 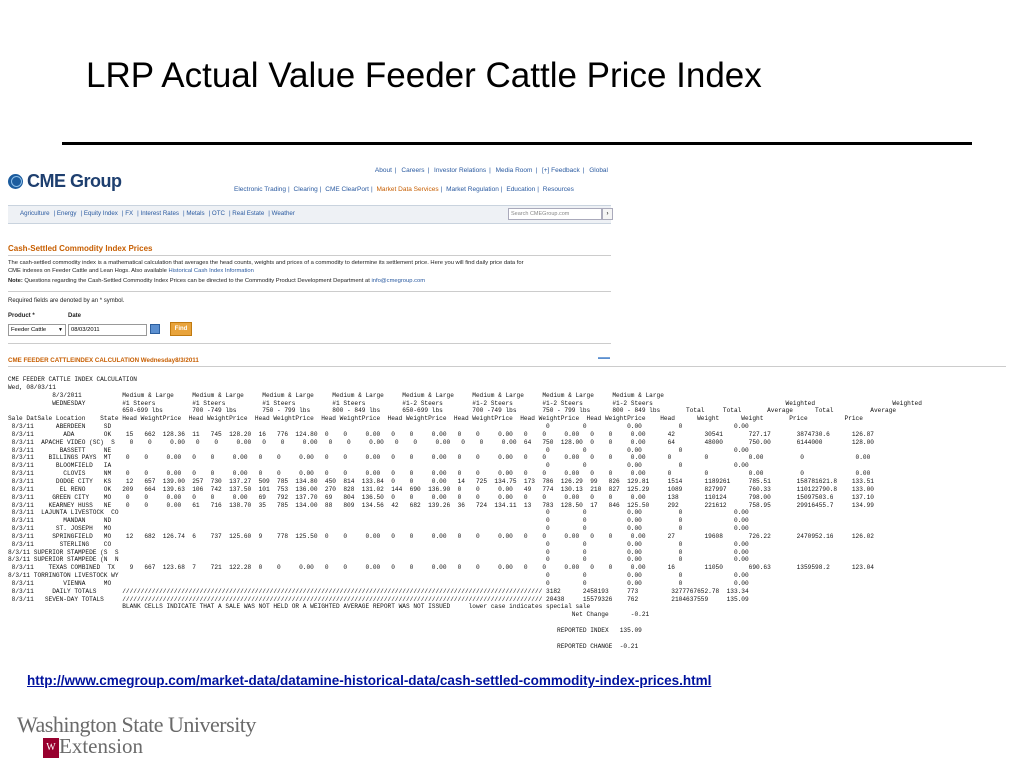 I want to click on heading-divider, so click(x=309, y=255).